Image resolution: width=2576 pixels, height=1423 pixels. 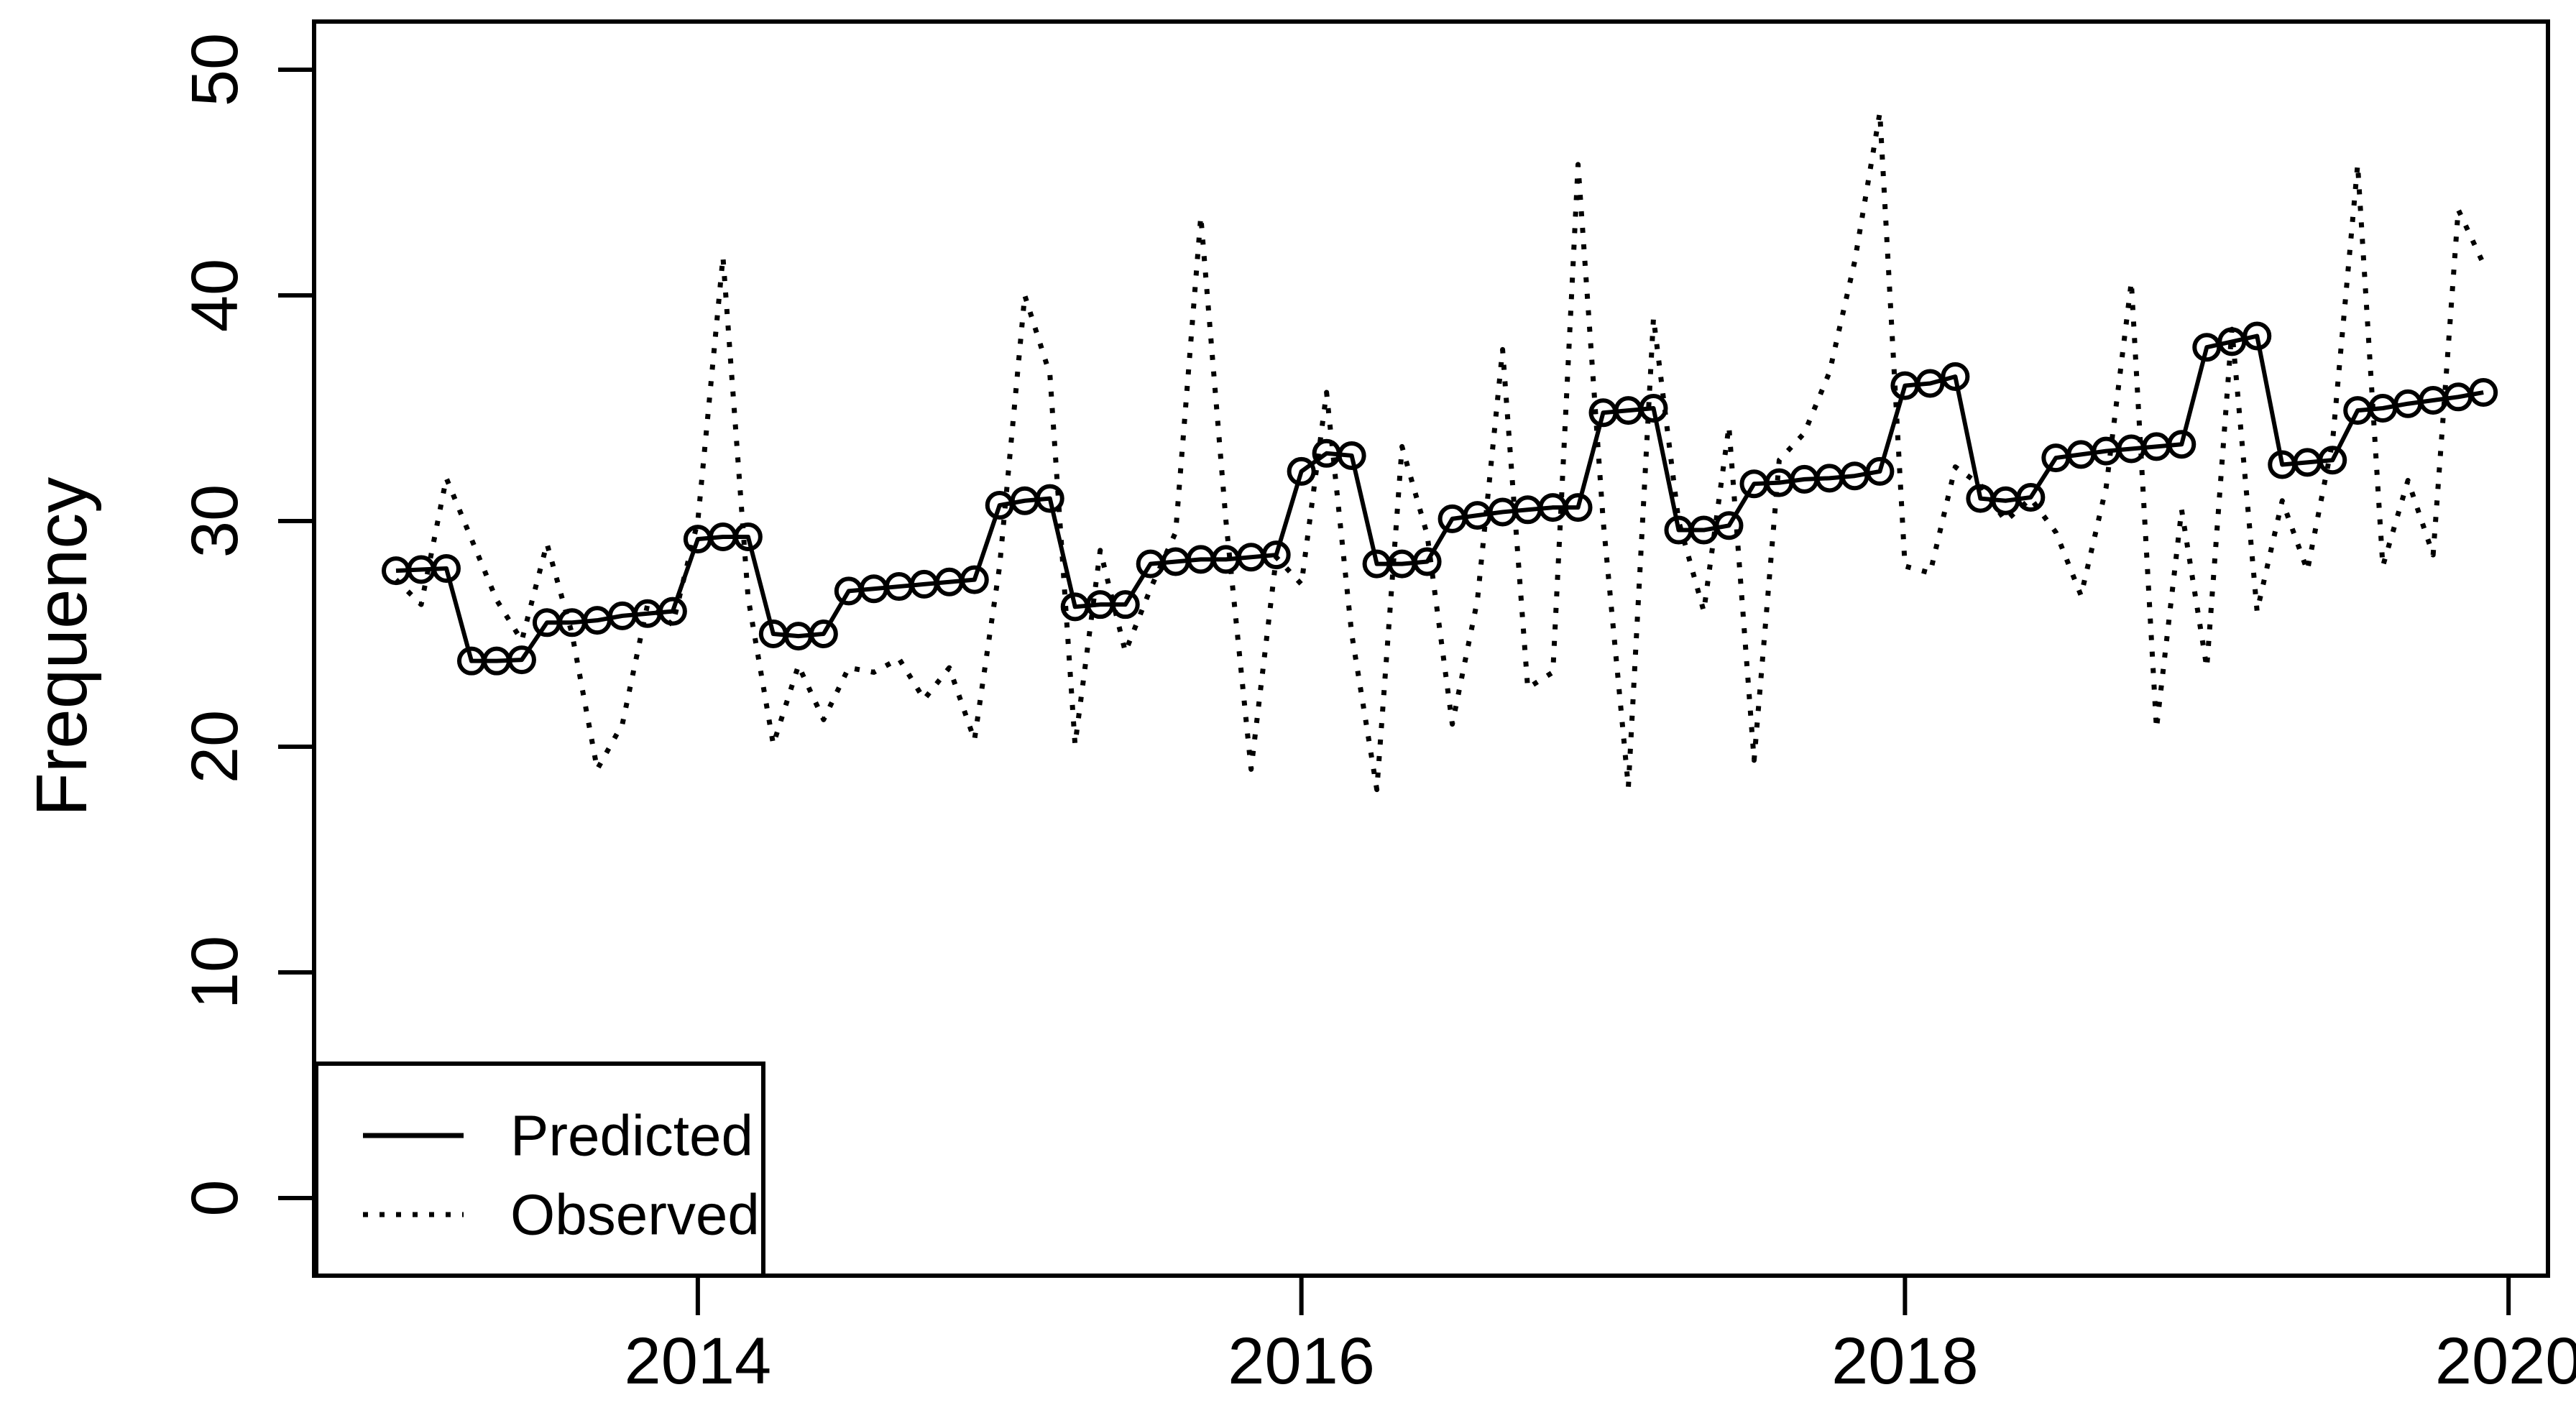 I want to click on y-axis-tick-label: 20, so click(x=215, y=746).